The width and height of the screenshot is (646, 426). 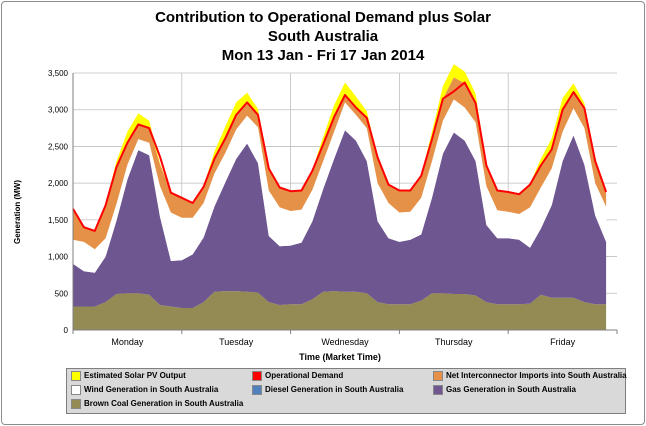 I want to click on y-axis-label: Generation (MW), so click(x=17, y=212).